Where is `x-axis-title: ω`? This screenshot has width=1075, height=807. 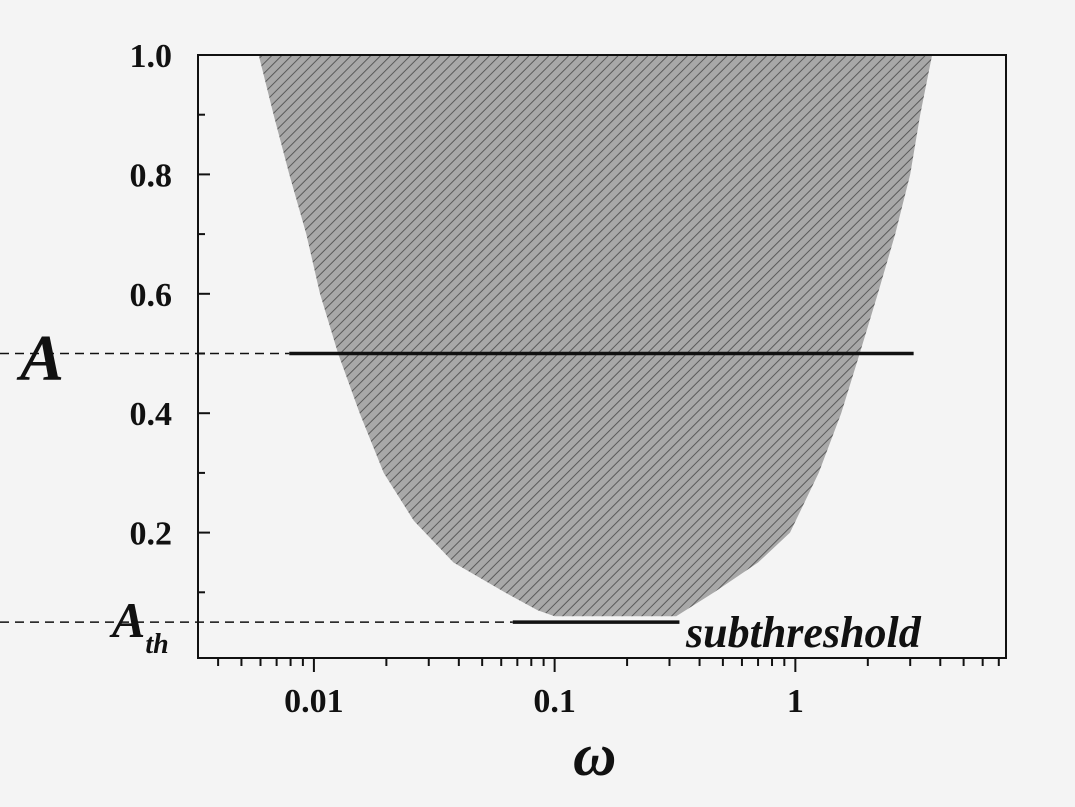 x-axis-title: ω is located at coordinates (594, 755).